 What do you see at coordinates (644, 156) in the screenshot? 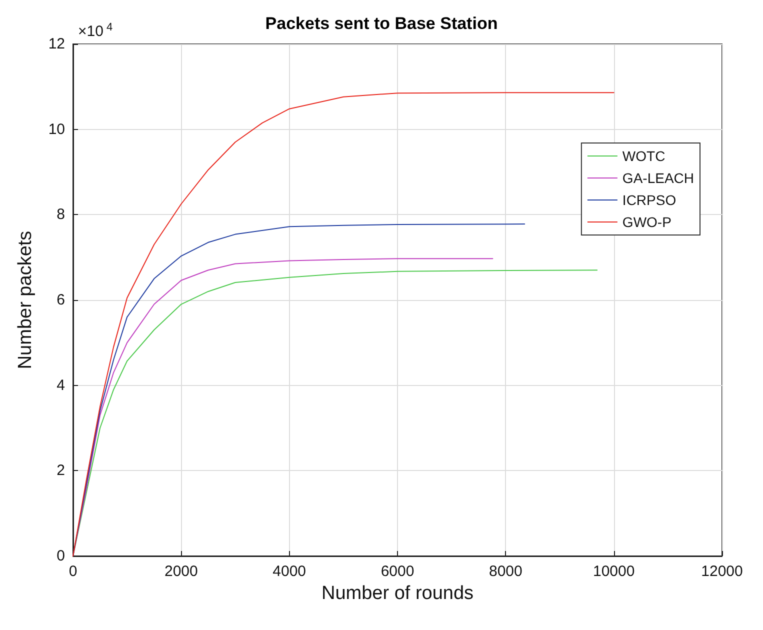
I see `legend-label: WOTC` at bounding box center [644, 156].